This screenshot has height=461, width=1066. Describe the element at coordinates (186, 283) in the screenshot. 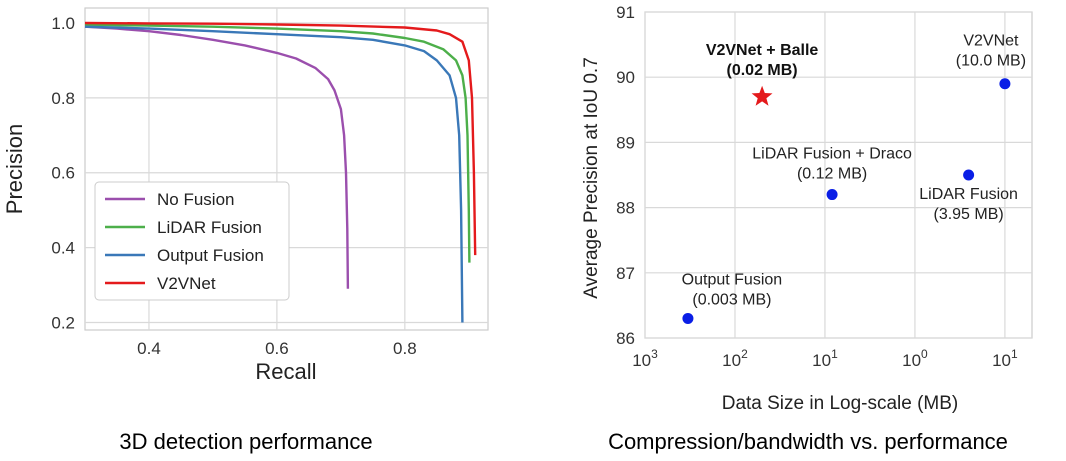

I see `pr-legend-label: V2VNet` at that location.